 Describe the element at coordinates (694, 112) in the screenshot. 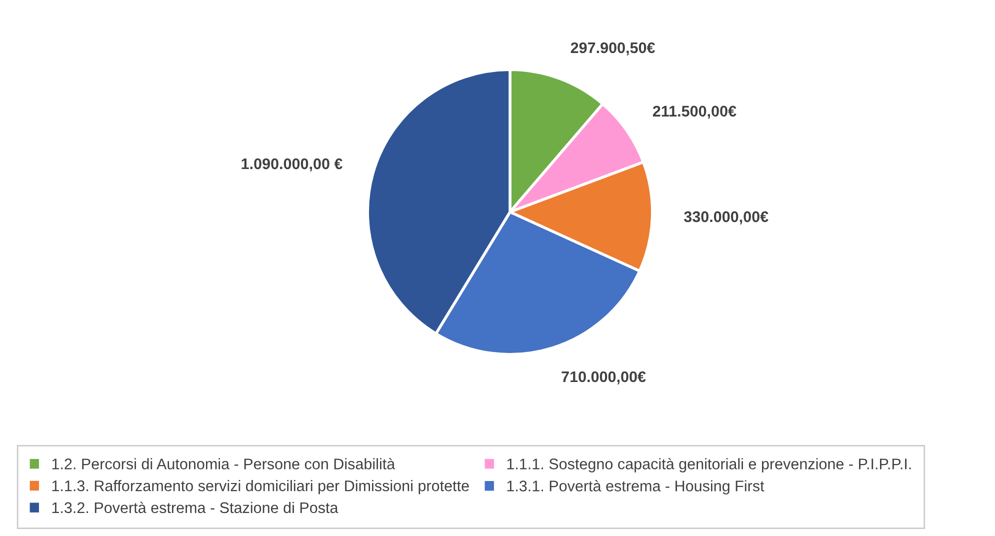

I see `data-label: 211.500,00€` at that location.